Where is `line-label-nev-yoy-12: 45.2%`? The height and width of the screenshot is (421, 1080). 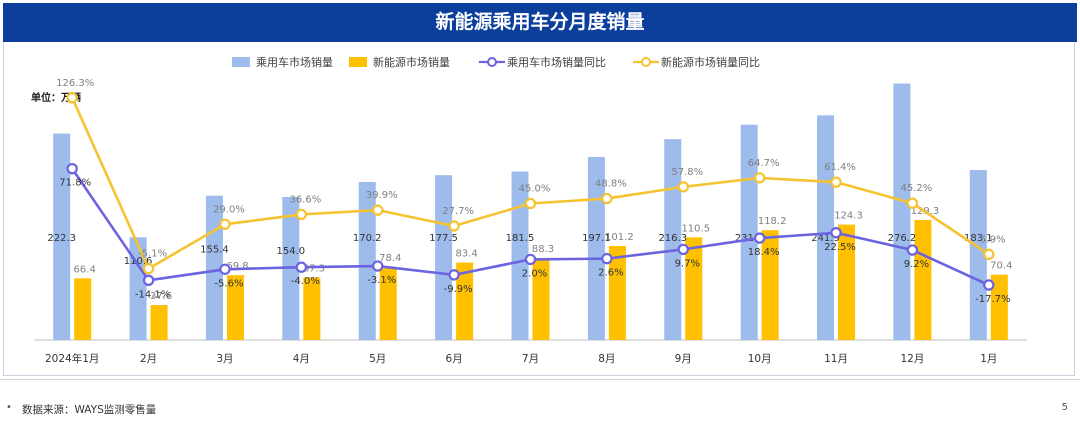
line-label-nev-yoy-12: 45.2% is located at coordinates (917, 188).